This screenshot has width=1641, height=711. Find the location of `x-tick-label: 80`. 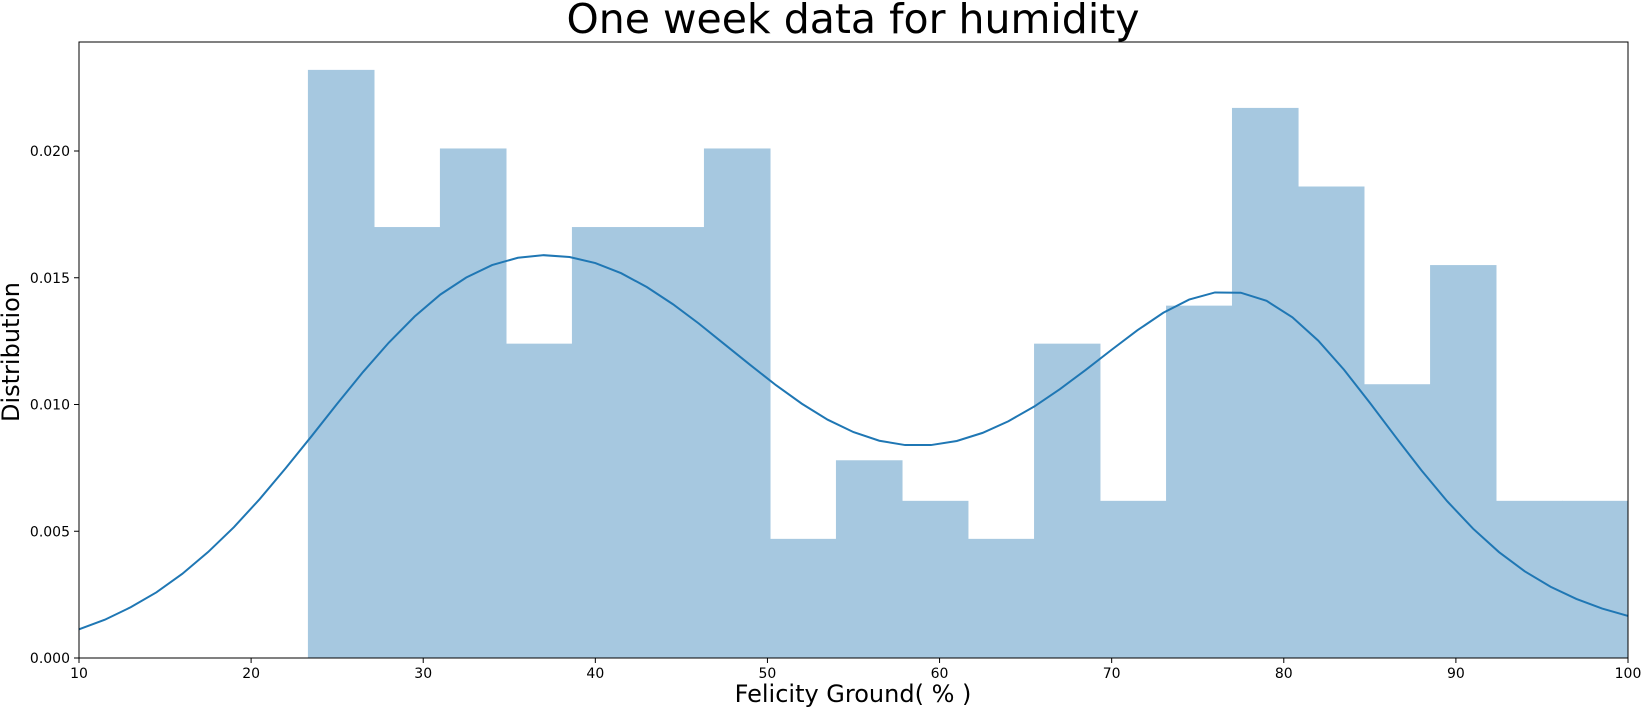

x-tick-label: 80 is located at coordinates (1284, 674).